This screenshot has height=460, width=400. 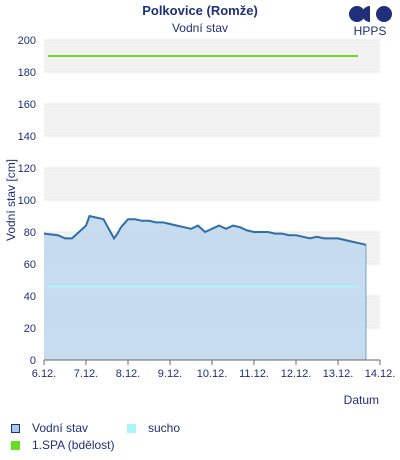 What do you see at coordinates (200, 10) in the screenshot?
I see `chart-title: Polkovice (Romže)` at bounding box center [200, 10].